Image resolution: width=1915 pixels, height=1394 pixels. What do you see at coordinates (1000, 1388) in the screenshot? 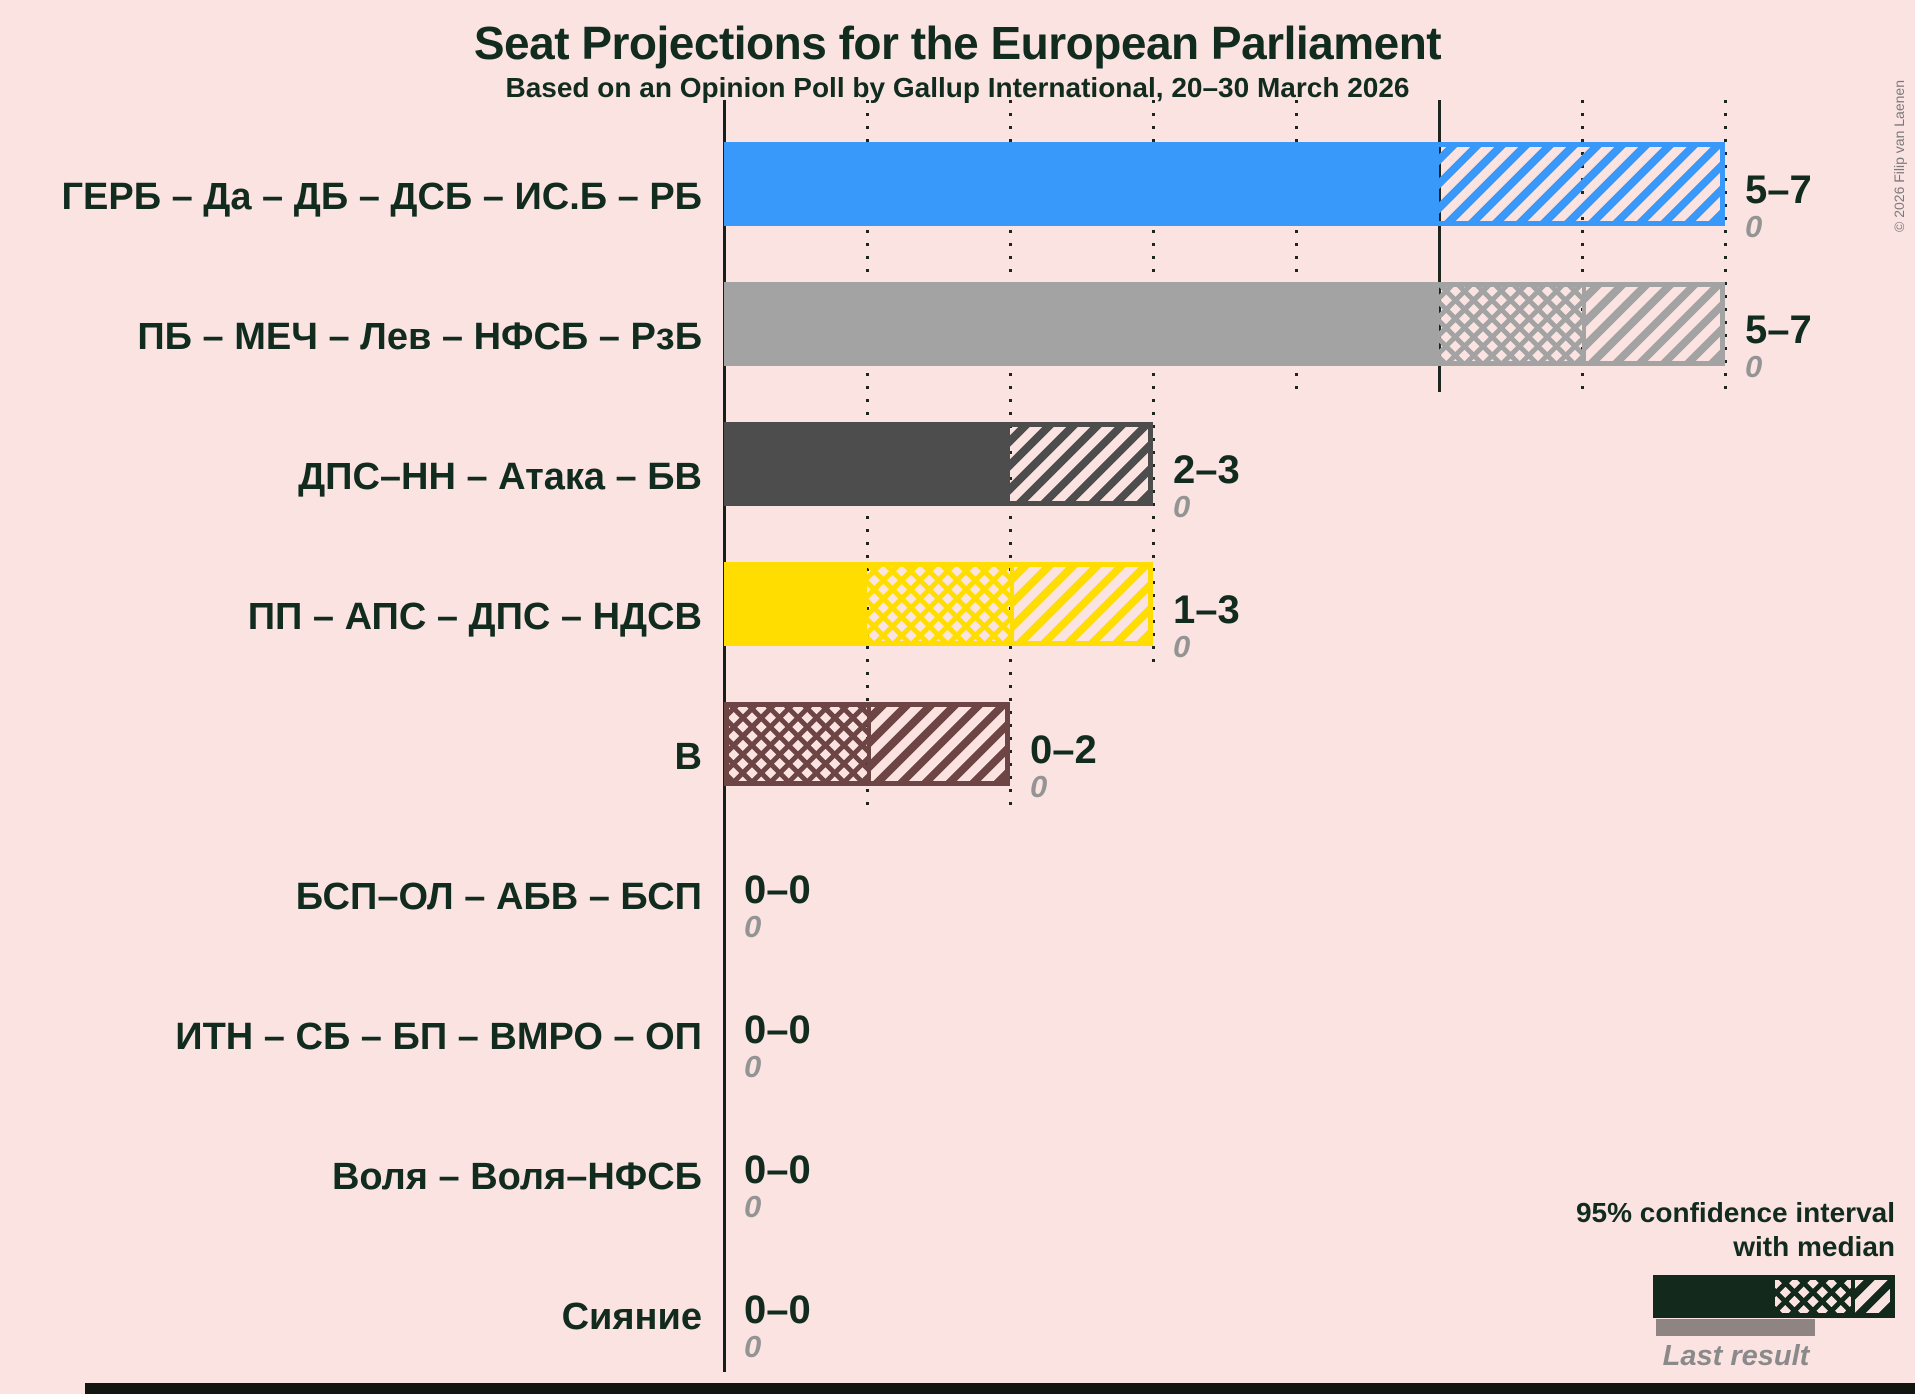
I see `bottom-bar` at bounding box center [1000, 1388].